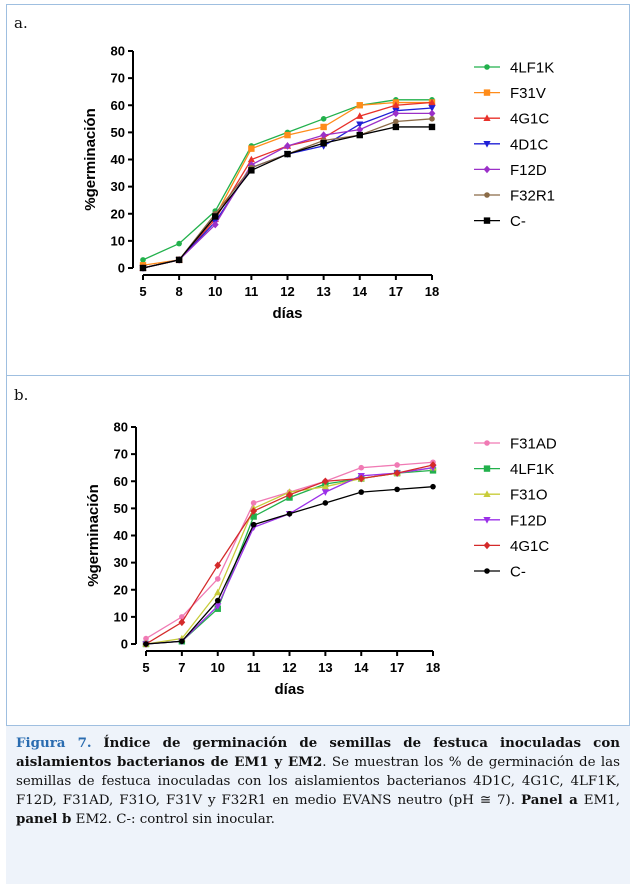 This screenshot has width=638, height=891. I want to click on x-tick-label: 10, so click(218, 667).